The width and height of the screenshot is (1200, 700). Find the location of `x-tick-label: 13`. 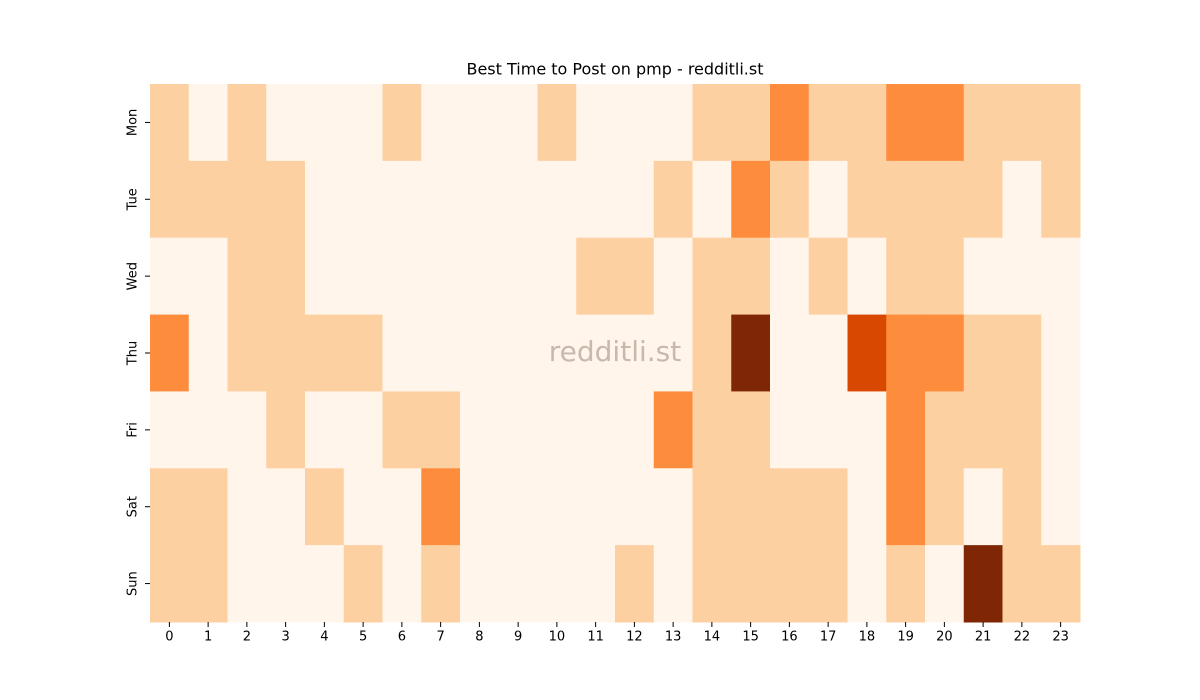

x-tick-label: 13 is located at coordinates (673, 637).